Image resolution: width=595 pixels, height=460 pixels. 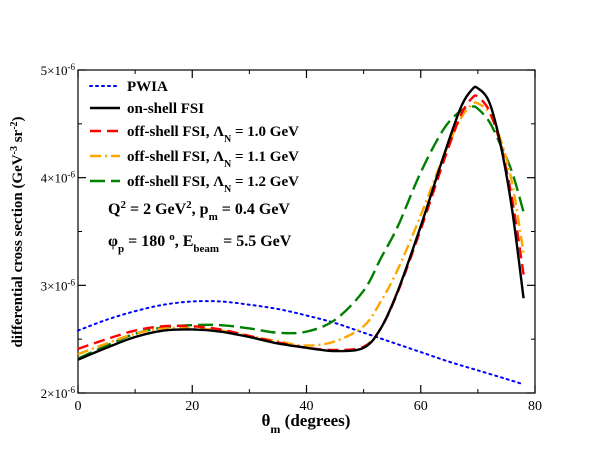 I want to click on annotation-text-part: = 180, so click(x=146, y=241).